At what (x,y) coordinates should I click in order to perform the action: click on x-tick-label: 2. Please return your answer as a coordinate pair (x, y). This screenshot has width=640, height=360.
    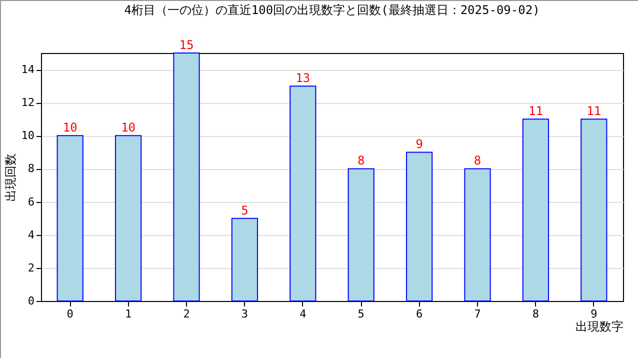
    Looking at the image, I should click on (186, 314).